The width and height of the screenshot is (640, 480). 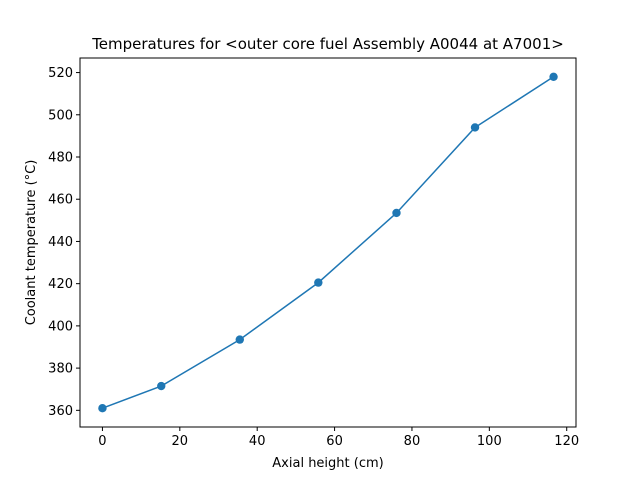 What do you see at coordinates (60, 242) in the screenshot?
I see `y-tick-label: 440` at bounding box center [60, 242].